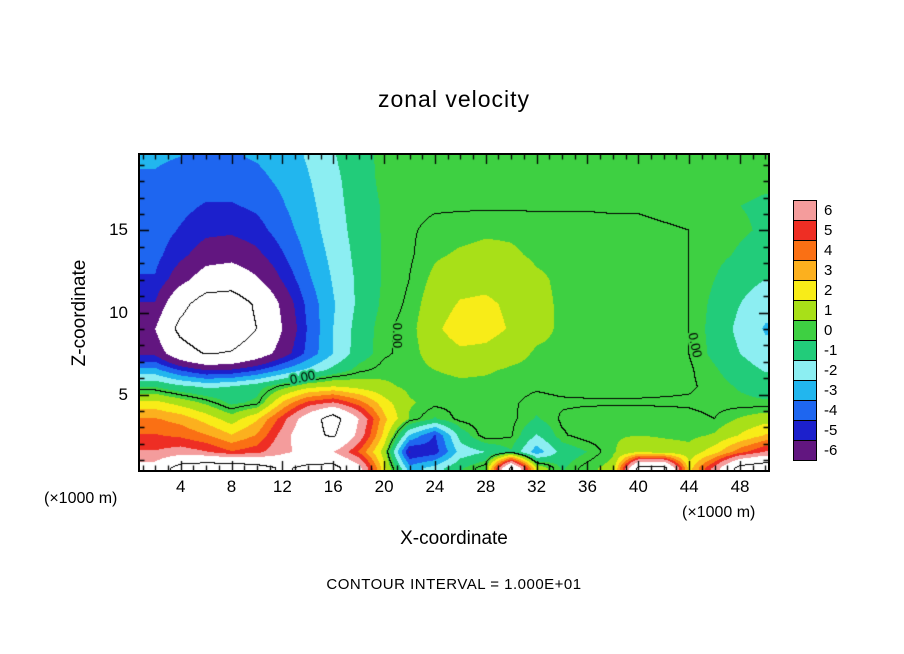  What do you see at coordinates (180, 486) in the screenshot?
I see `x-tick-label: 4` at bounding box center [180, 486].